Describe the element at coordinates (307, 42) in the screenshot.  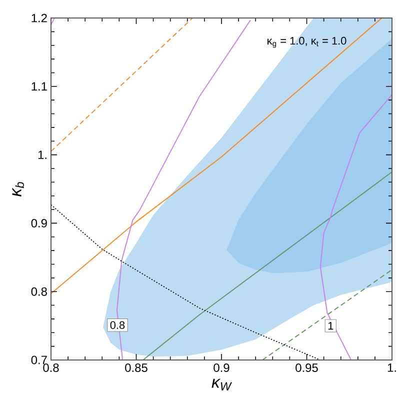
I see `annotation: κ$_{g}$ = 1.0, κ$_{t}$ = 1.0` at that location.